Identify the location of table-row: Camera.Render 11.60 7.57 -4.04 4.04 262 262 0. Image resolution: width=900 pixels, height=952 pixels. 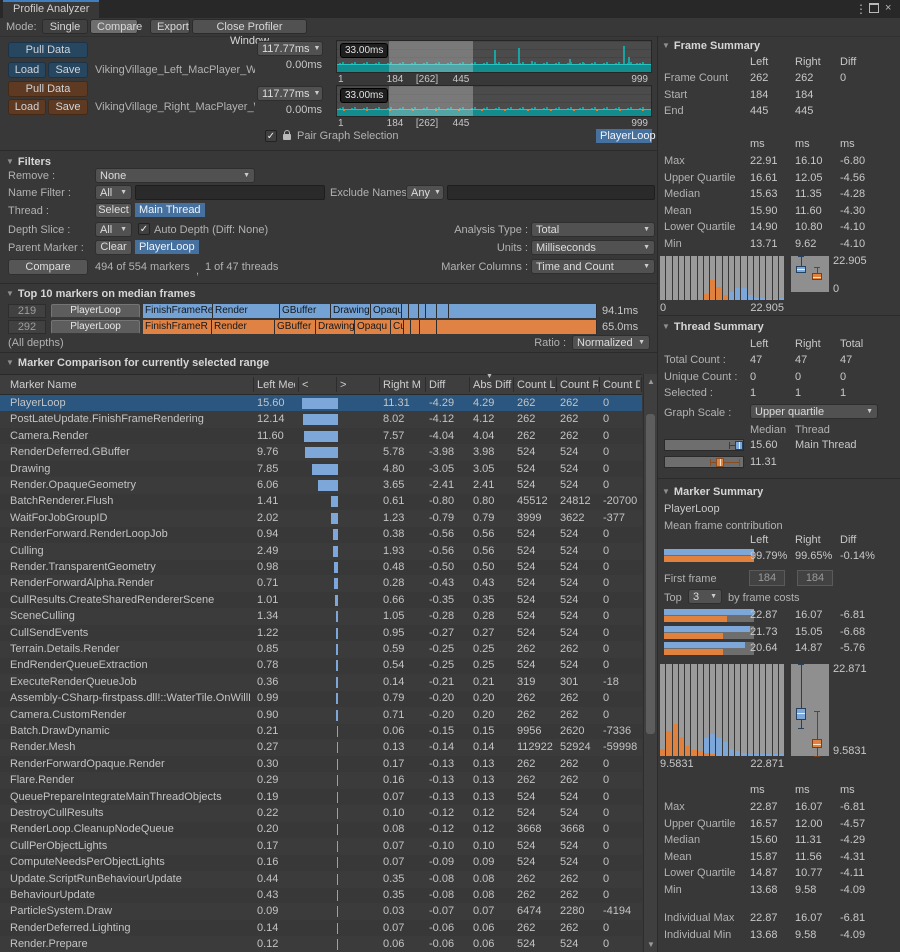
(321, 436).